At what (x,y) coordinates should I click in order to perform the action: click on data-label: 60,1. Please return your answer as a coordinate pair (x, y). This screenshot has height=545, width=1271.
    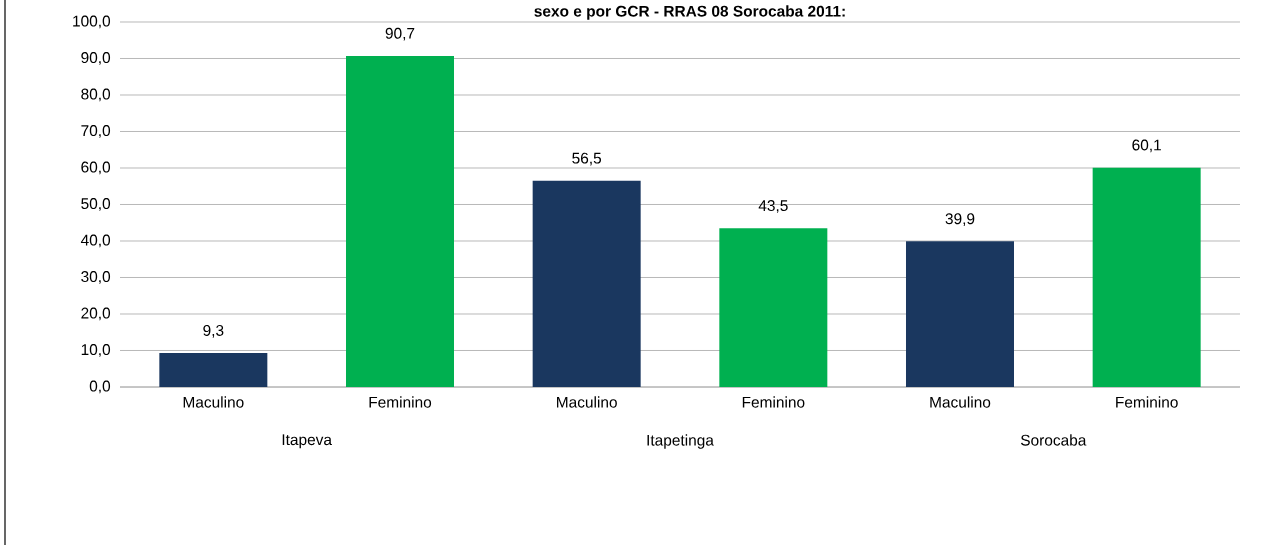
    Looking at the image, I should click on (1146, 146).